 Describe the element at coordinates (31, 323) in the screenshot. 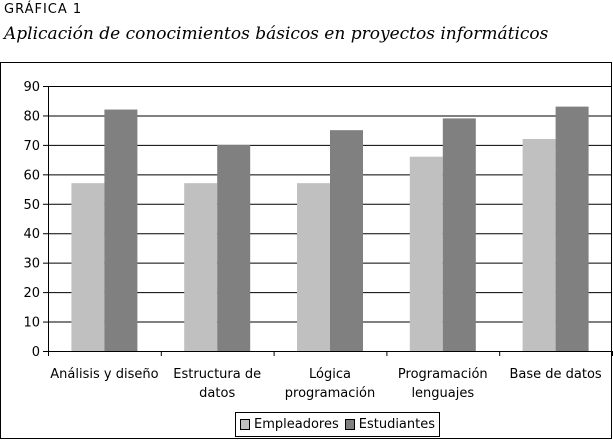

I see `y-tick-label: 10` at that location.